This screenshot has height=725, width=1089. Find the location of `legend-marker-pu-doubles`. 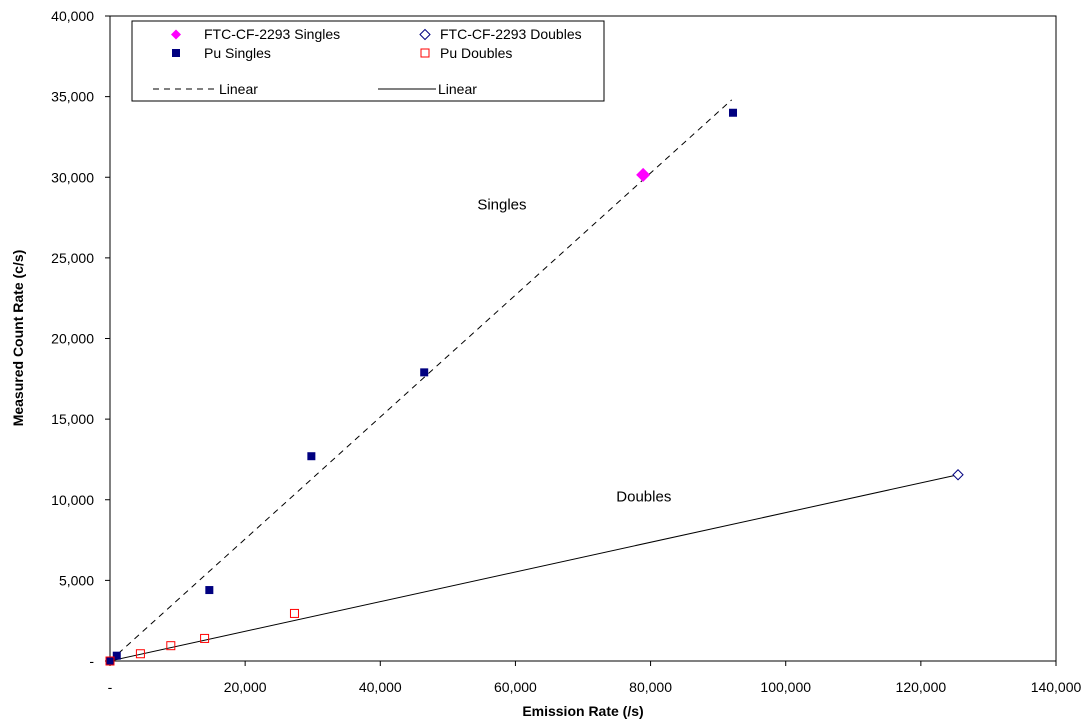

legend-marker-pu-doubles is located at coordinates (425, 53).